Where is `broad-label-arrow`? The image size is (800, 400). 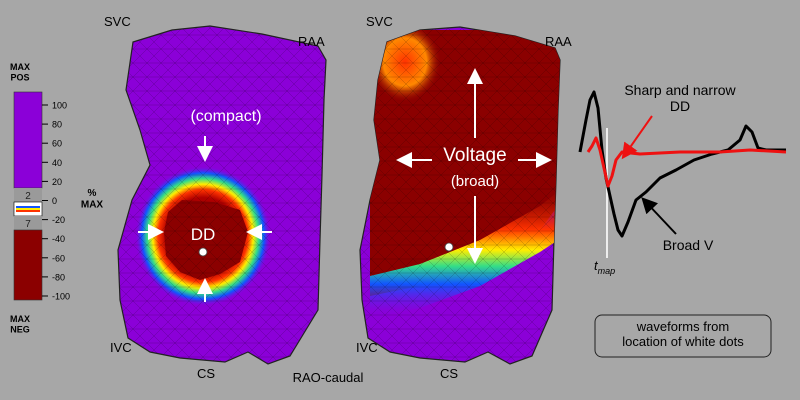
broad-label-arrow is located at coordinates (659, 216).